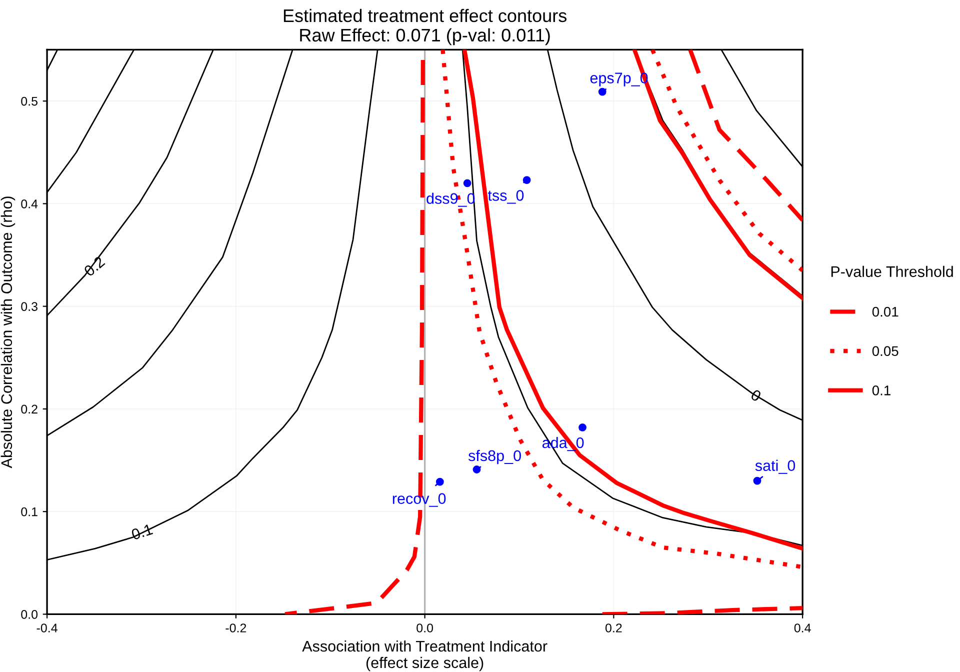 The width and height of the screenshot is (960, 672). I want to click on x-axis-title: Association with Treatment Indicator (effect size scale), so click(425, 656).